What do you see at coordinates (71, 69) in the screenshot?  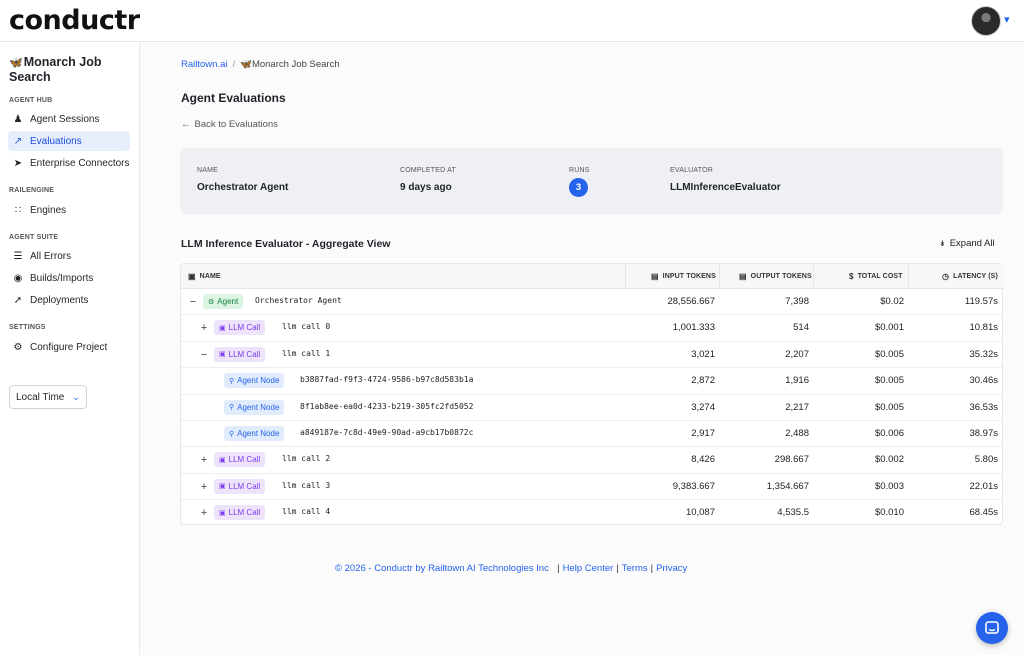 I see `project-title: 🦋Monarch Job Search` at bounding box center [71, 69].